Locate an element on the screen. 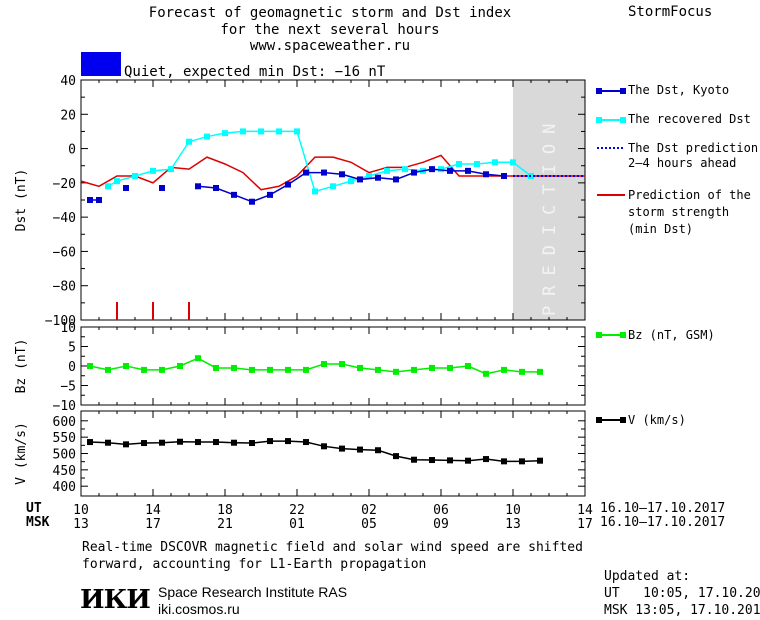  y-tick-label: 5 is located at coordinates (72, 348).